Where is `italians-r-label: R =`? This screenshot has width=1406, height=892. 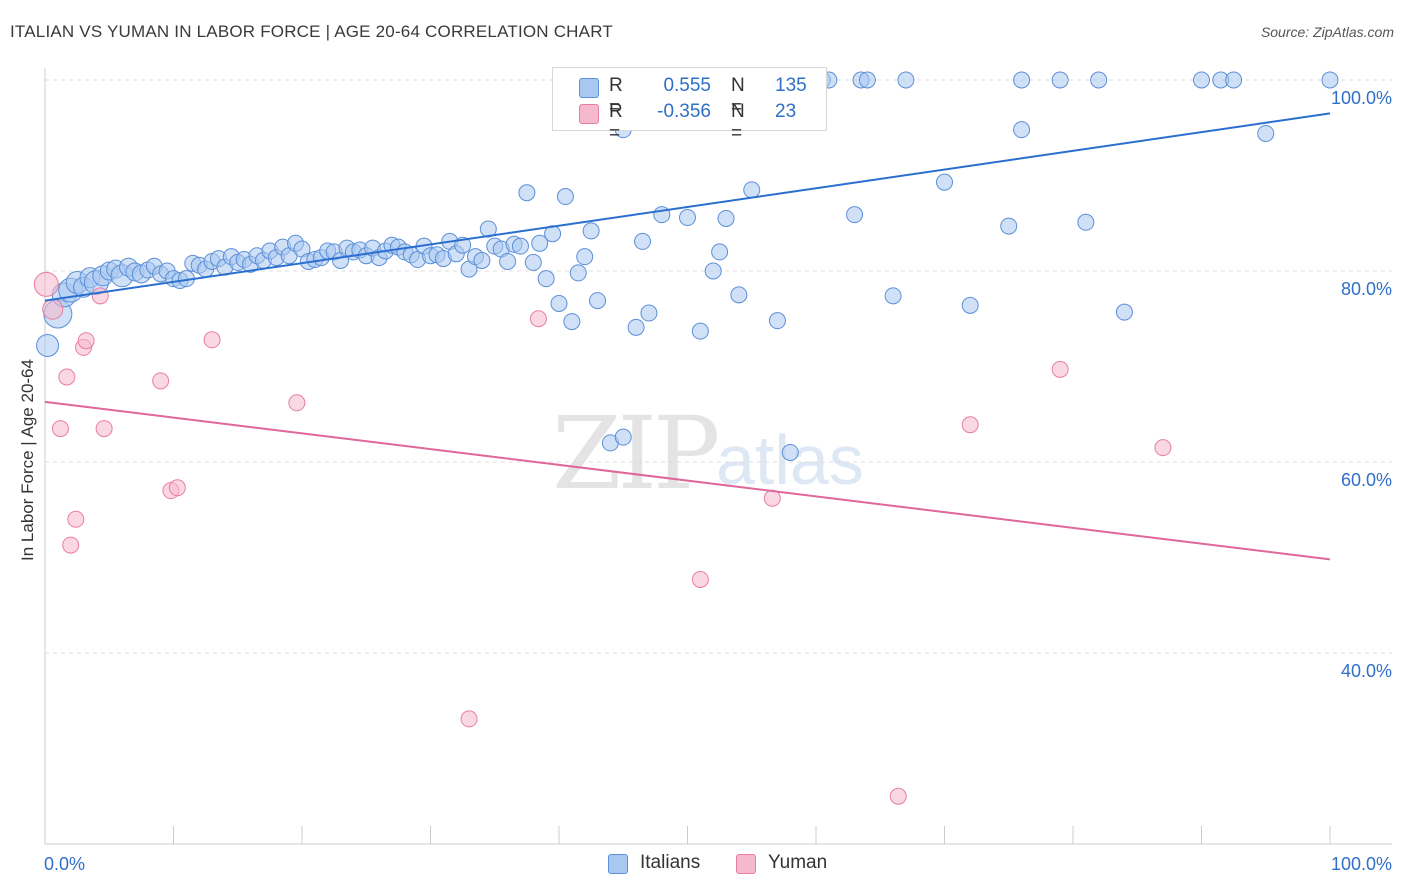
italians-r-label: R = is located at coordinates (616, 96).